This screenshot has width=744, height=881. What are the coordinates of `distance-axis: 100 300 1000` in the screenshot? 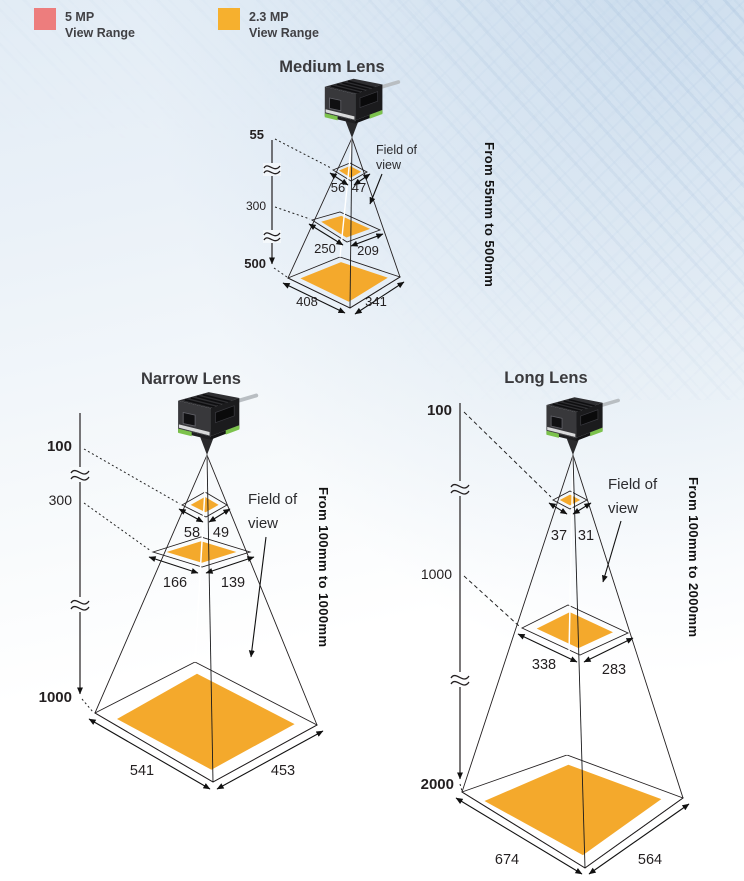 It's located at (110, 563).